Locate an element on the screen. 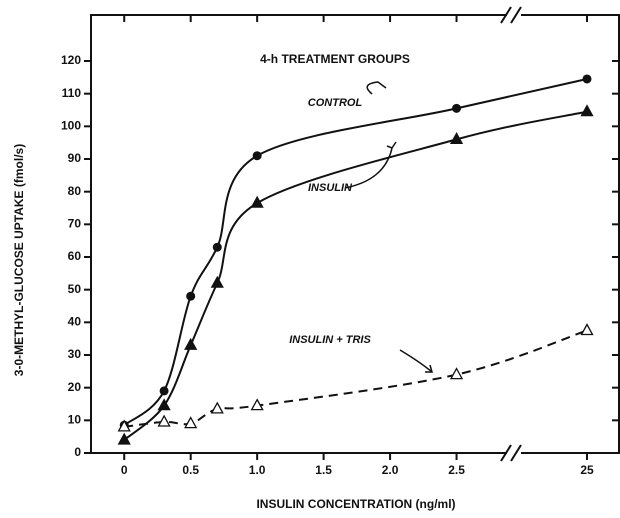 This screenshot has height=518, width=620. series-label: INSULIN + TRIS is located at coordinates (330, 340).